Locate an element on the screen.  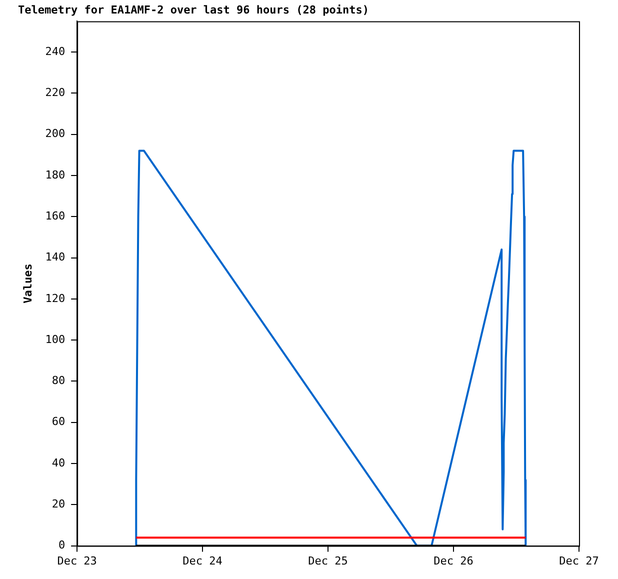
y-tick-label: 180 is located at coordinates (55, 175).